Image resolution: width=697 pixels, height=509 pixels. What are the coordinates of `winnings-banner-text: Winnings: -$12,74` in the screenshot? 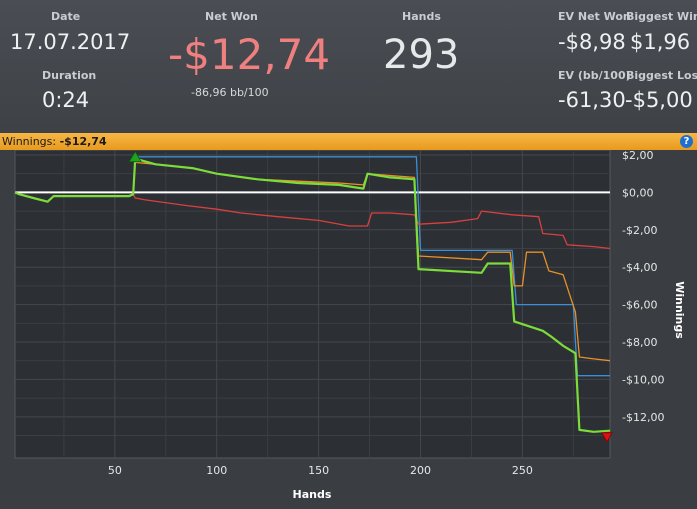 It's located at (54, 141).